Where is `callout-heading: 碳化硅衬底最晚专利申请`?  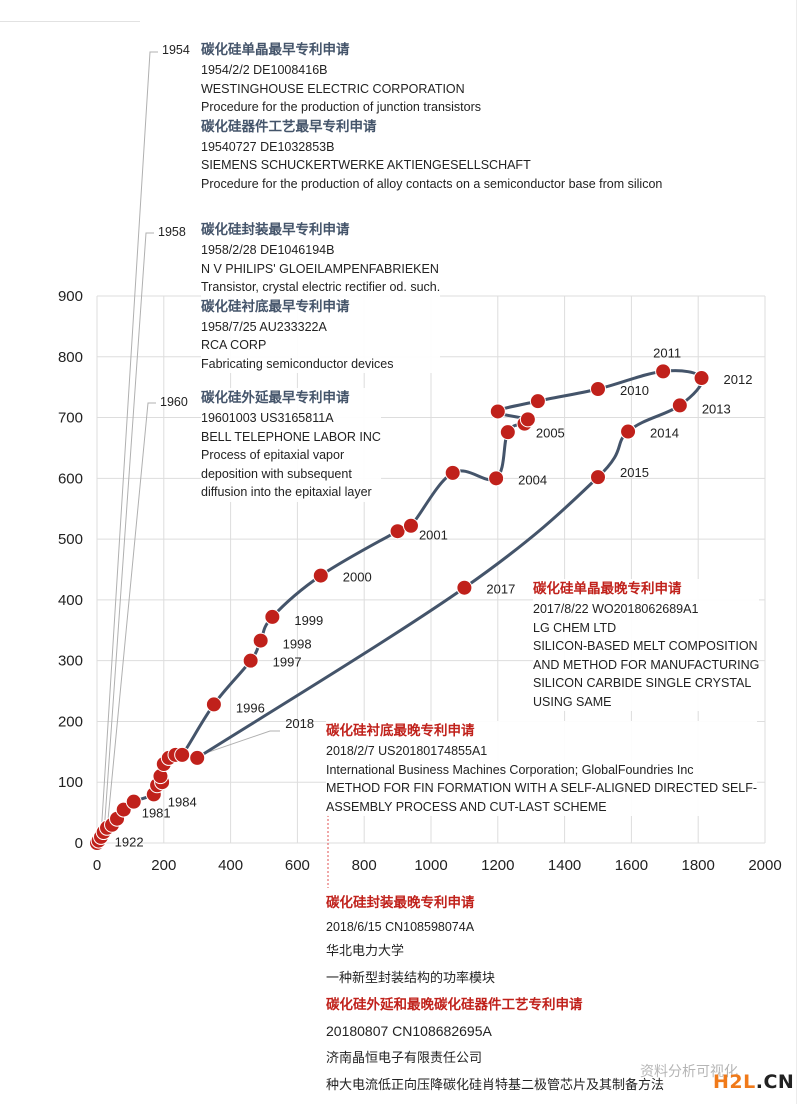
callout-heading: 碳化硅衬底最晚专利申请 is located at coordinates (400, 731).